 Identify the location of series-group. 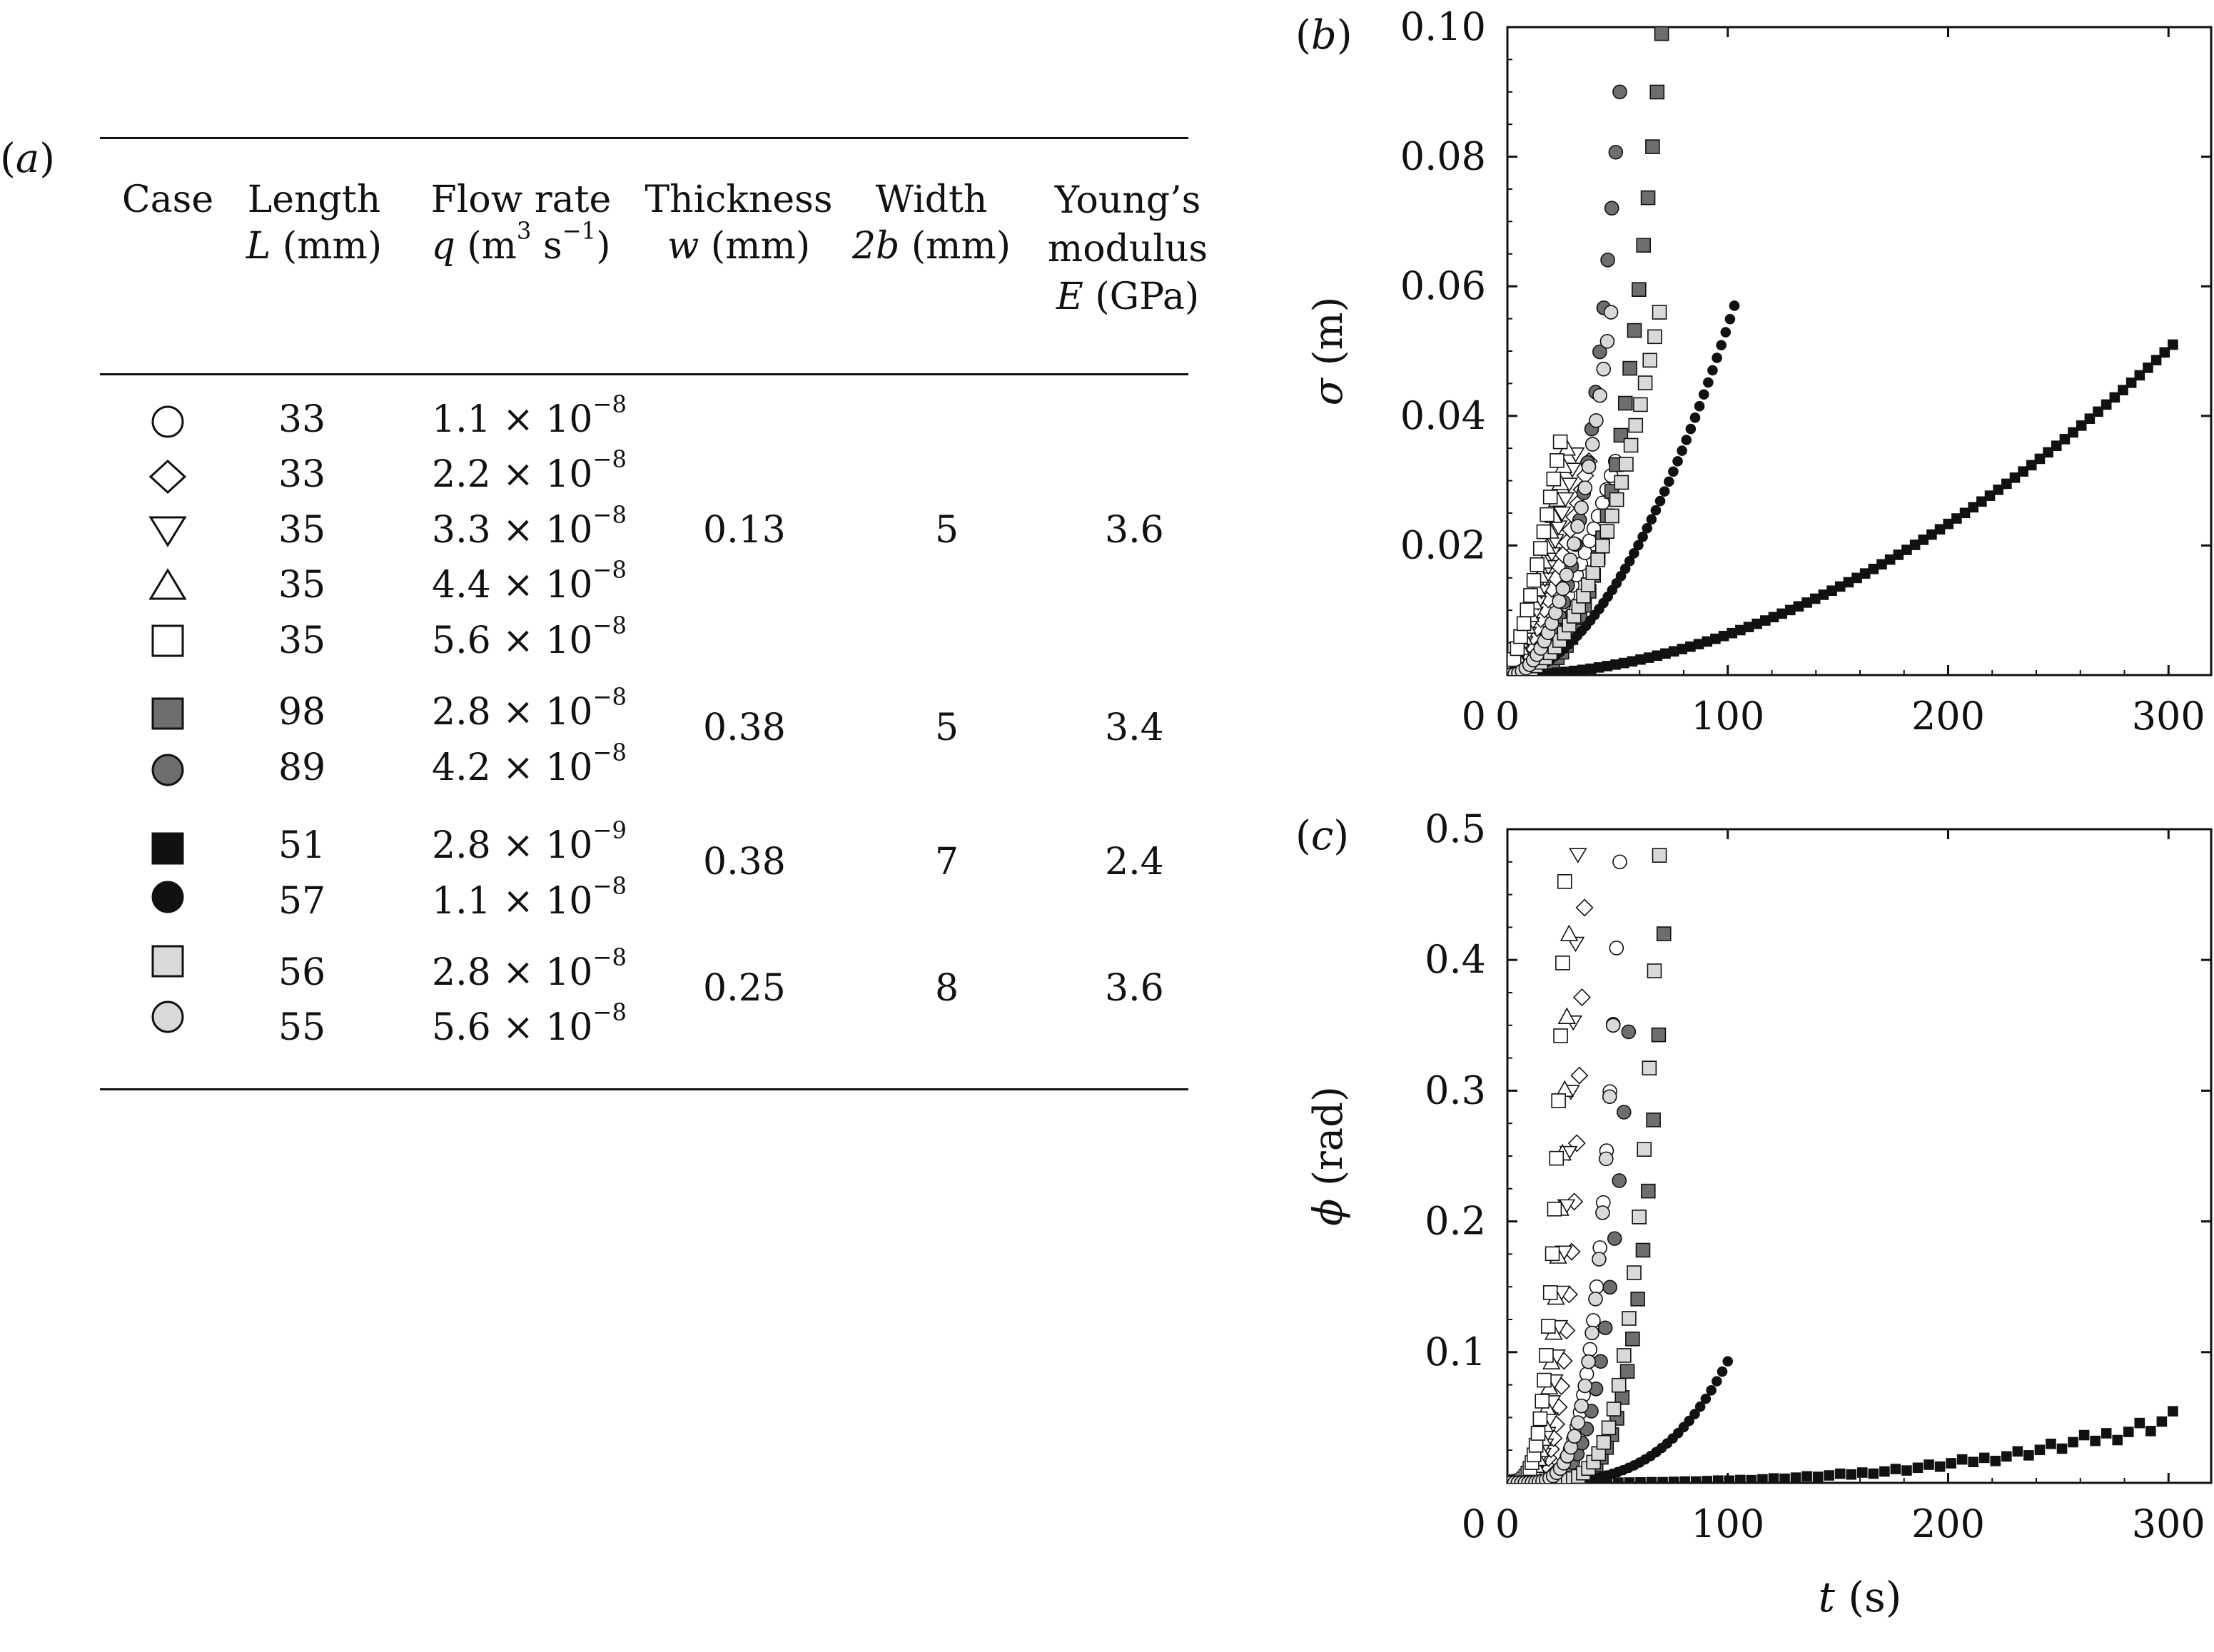
(1842, 350).